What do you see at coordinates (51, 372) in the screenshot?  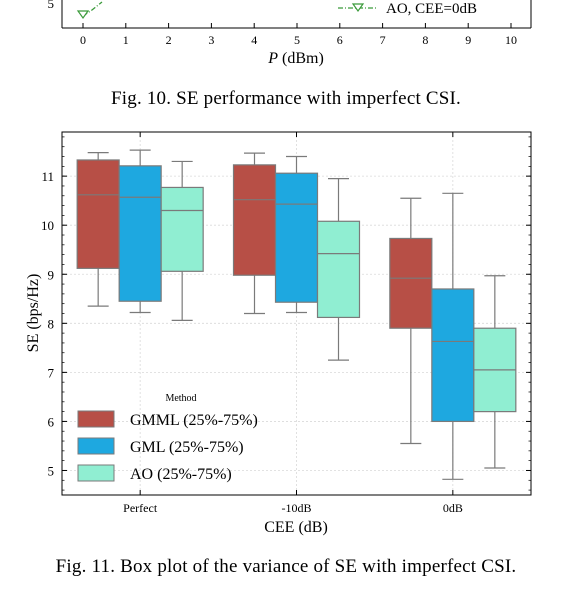 I see `y-tick-label: 7` at bounding box center [51, 372].